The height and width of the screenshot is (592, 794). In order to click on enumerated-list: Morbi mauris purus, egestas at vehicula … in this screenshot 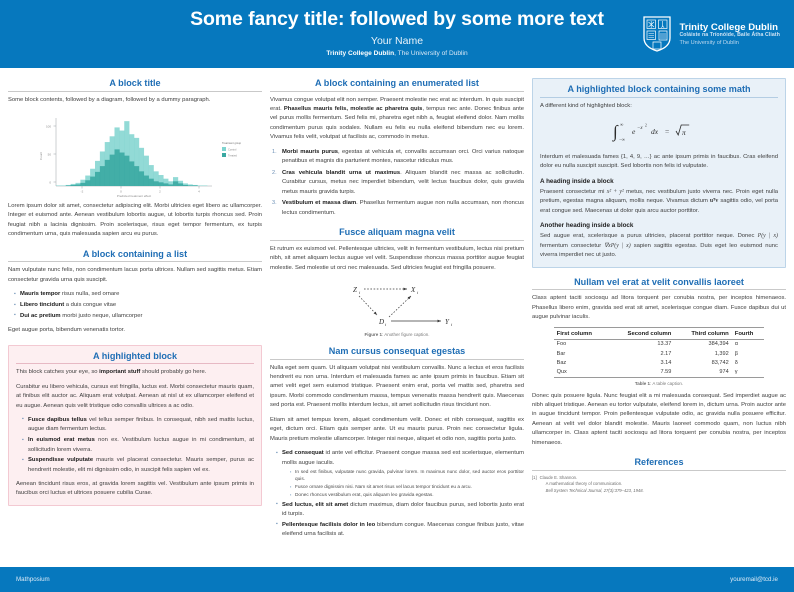, I will do `click(397, 183)`.